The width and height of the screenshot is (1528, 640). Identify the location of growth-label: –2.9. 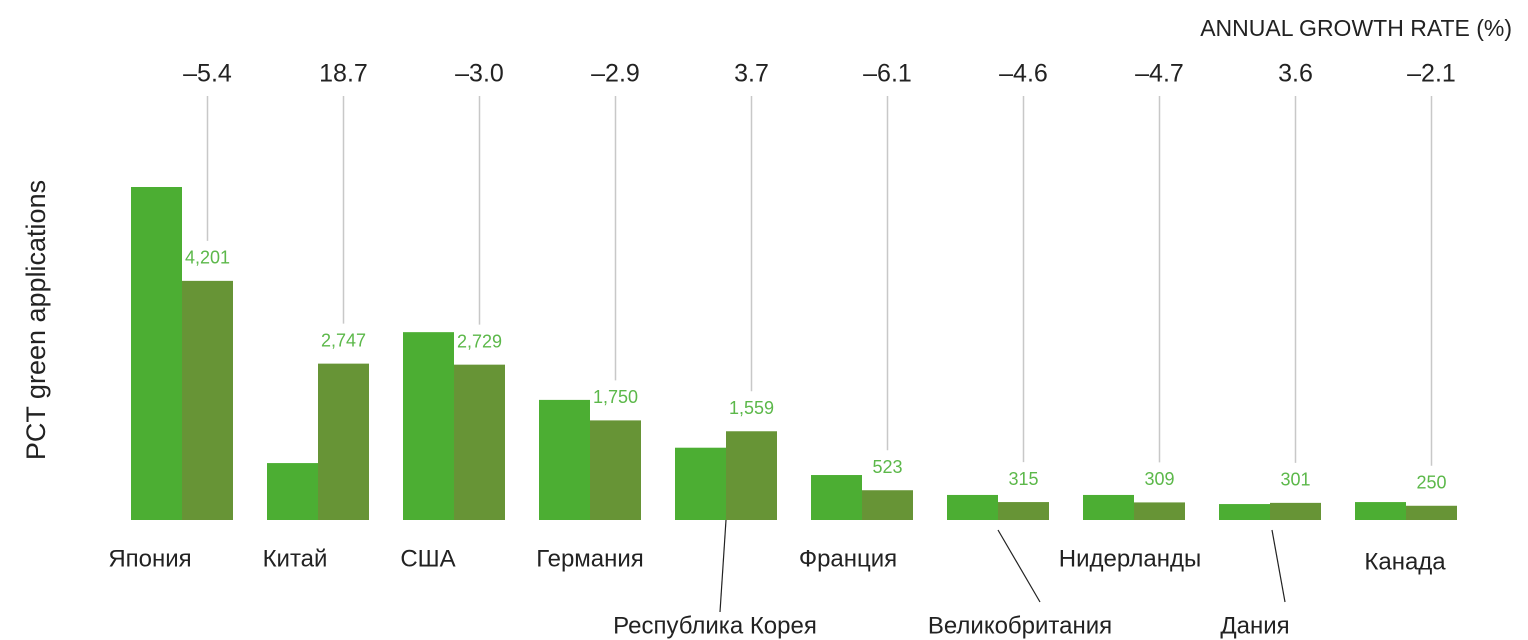
(615, 74).